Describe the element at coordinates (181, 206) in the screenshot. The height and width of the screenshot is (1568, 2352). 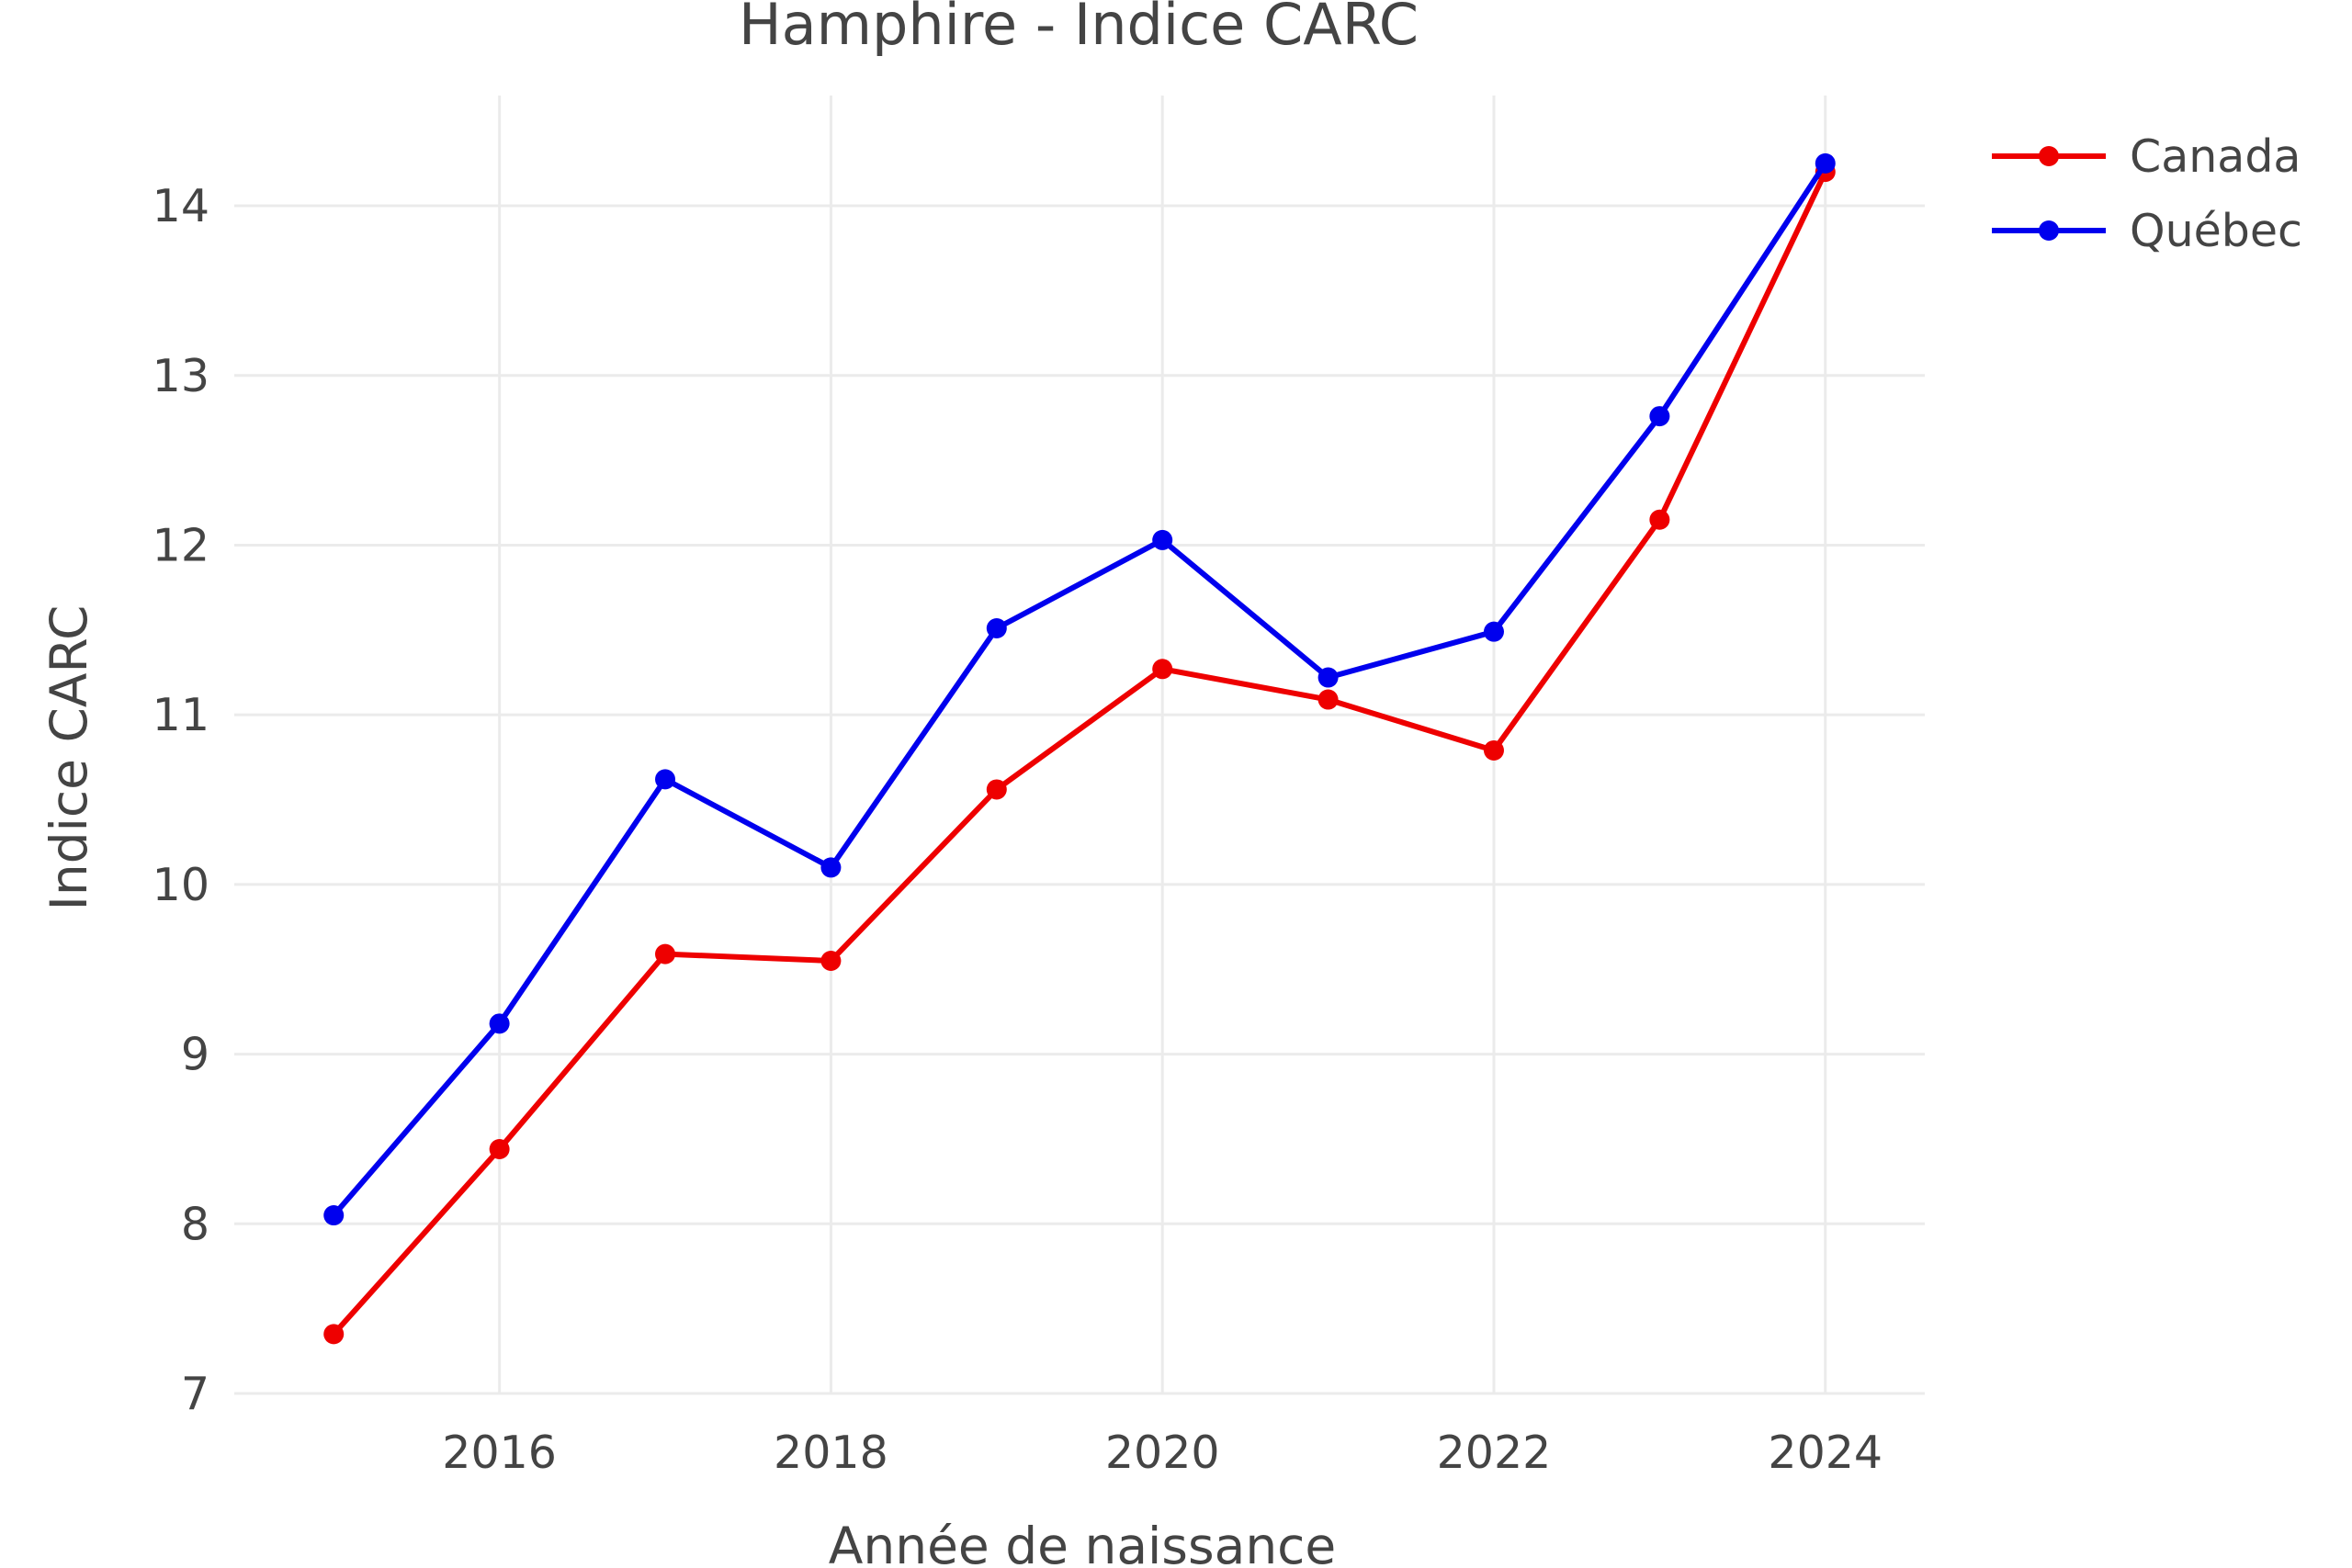
I see `y-tick-label: 14` at that location.